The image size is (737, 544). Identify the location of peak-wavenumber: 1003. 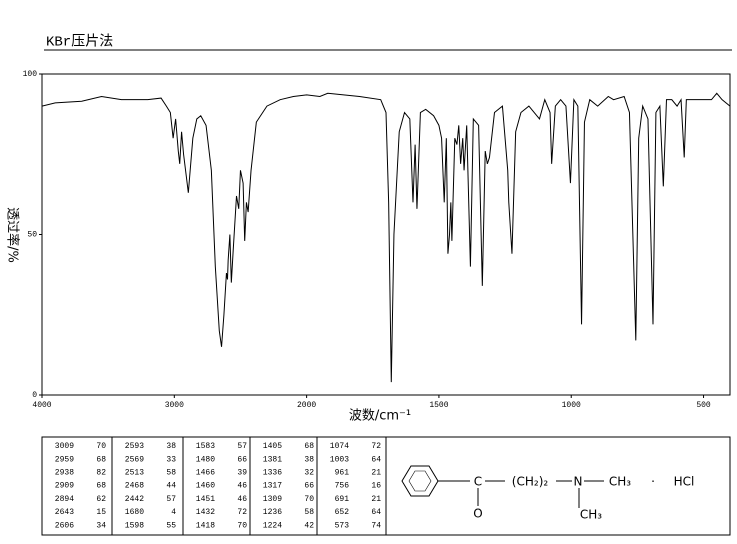
(339, 459).